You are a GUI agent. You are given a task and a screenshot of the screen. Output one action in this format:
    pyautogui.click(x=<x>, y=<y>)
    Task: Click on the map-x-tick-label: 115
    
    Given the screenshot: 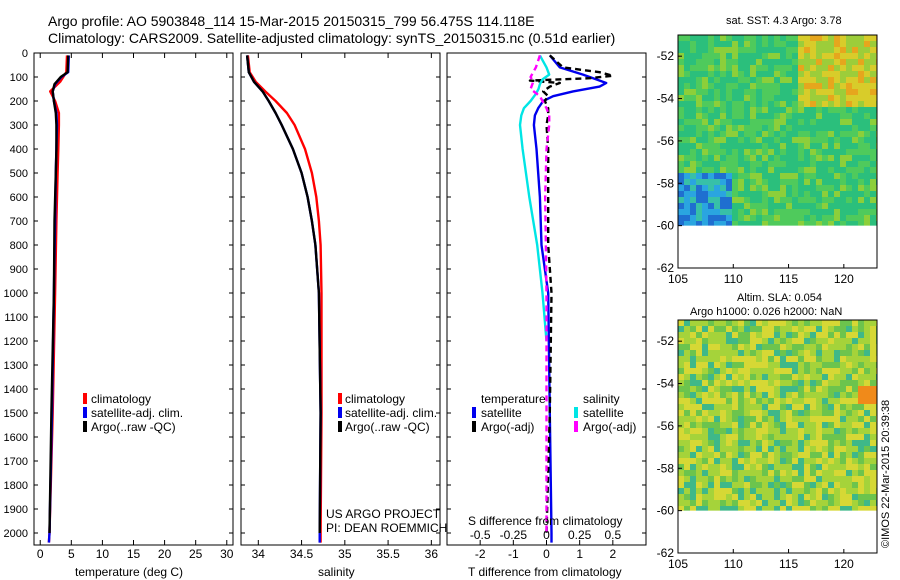 What is the action you would take?
    pyautogui.click(x=788, y=564)
    